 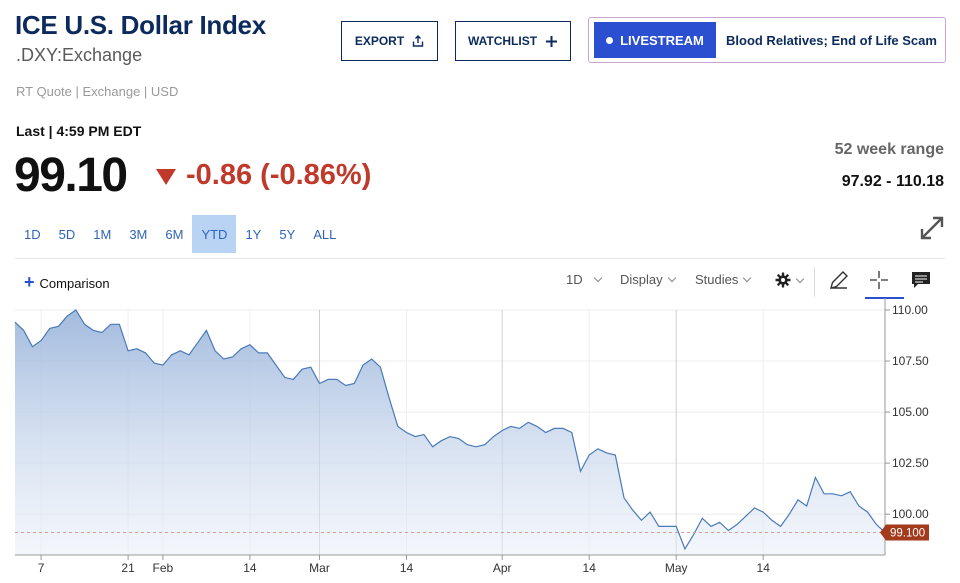 I want to click on comparison-label: Comparison, so click(x=74, y=283).